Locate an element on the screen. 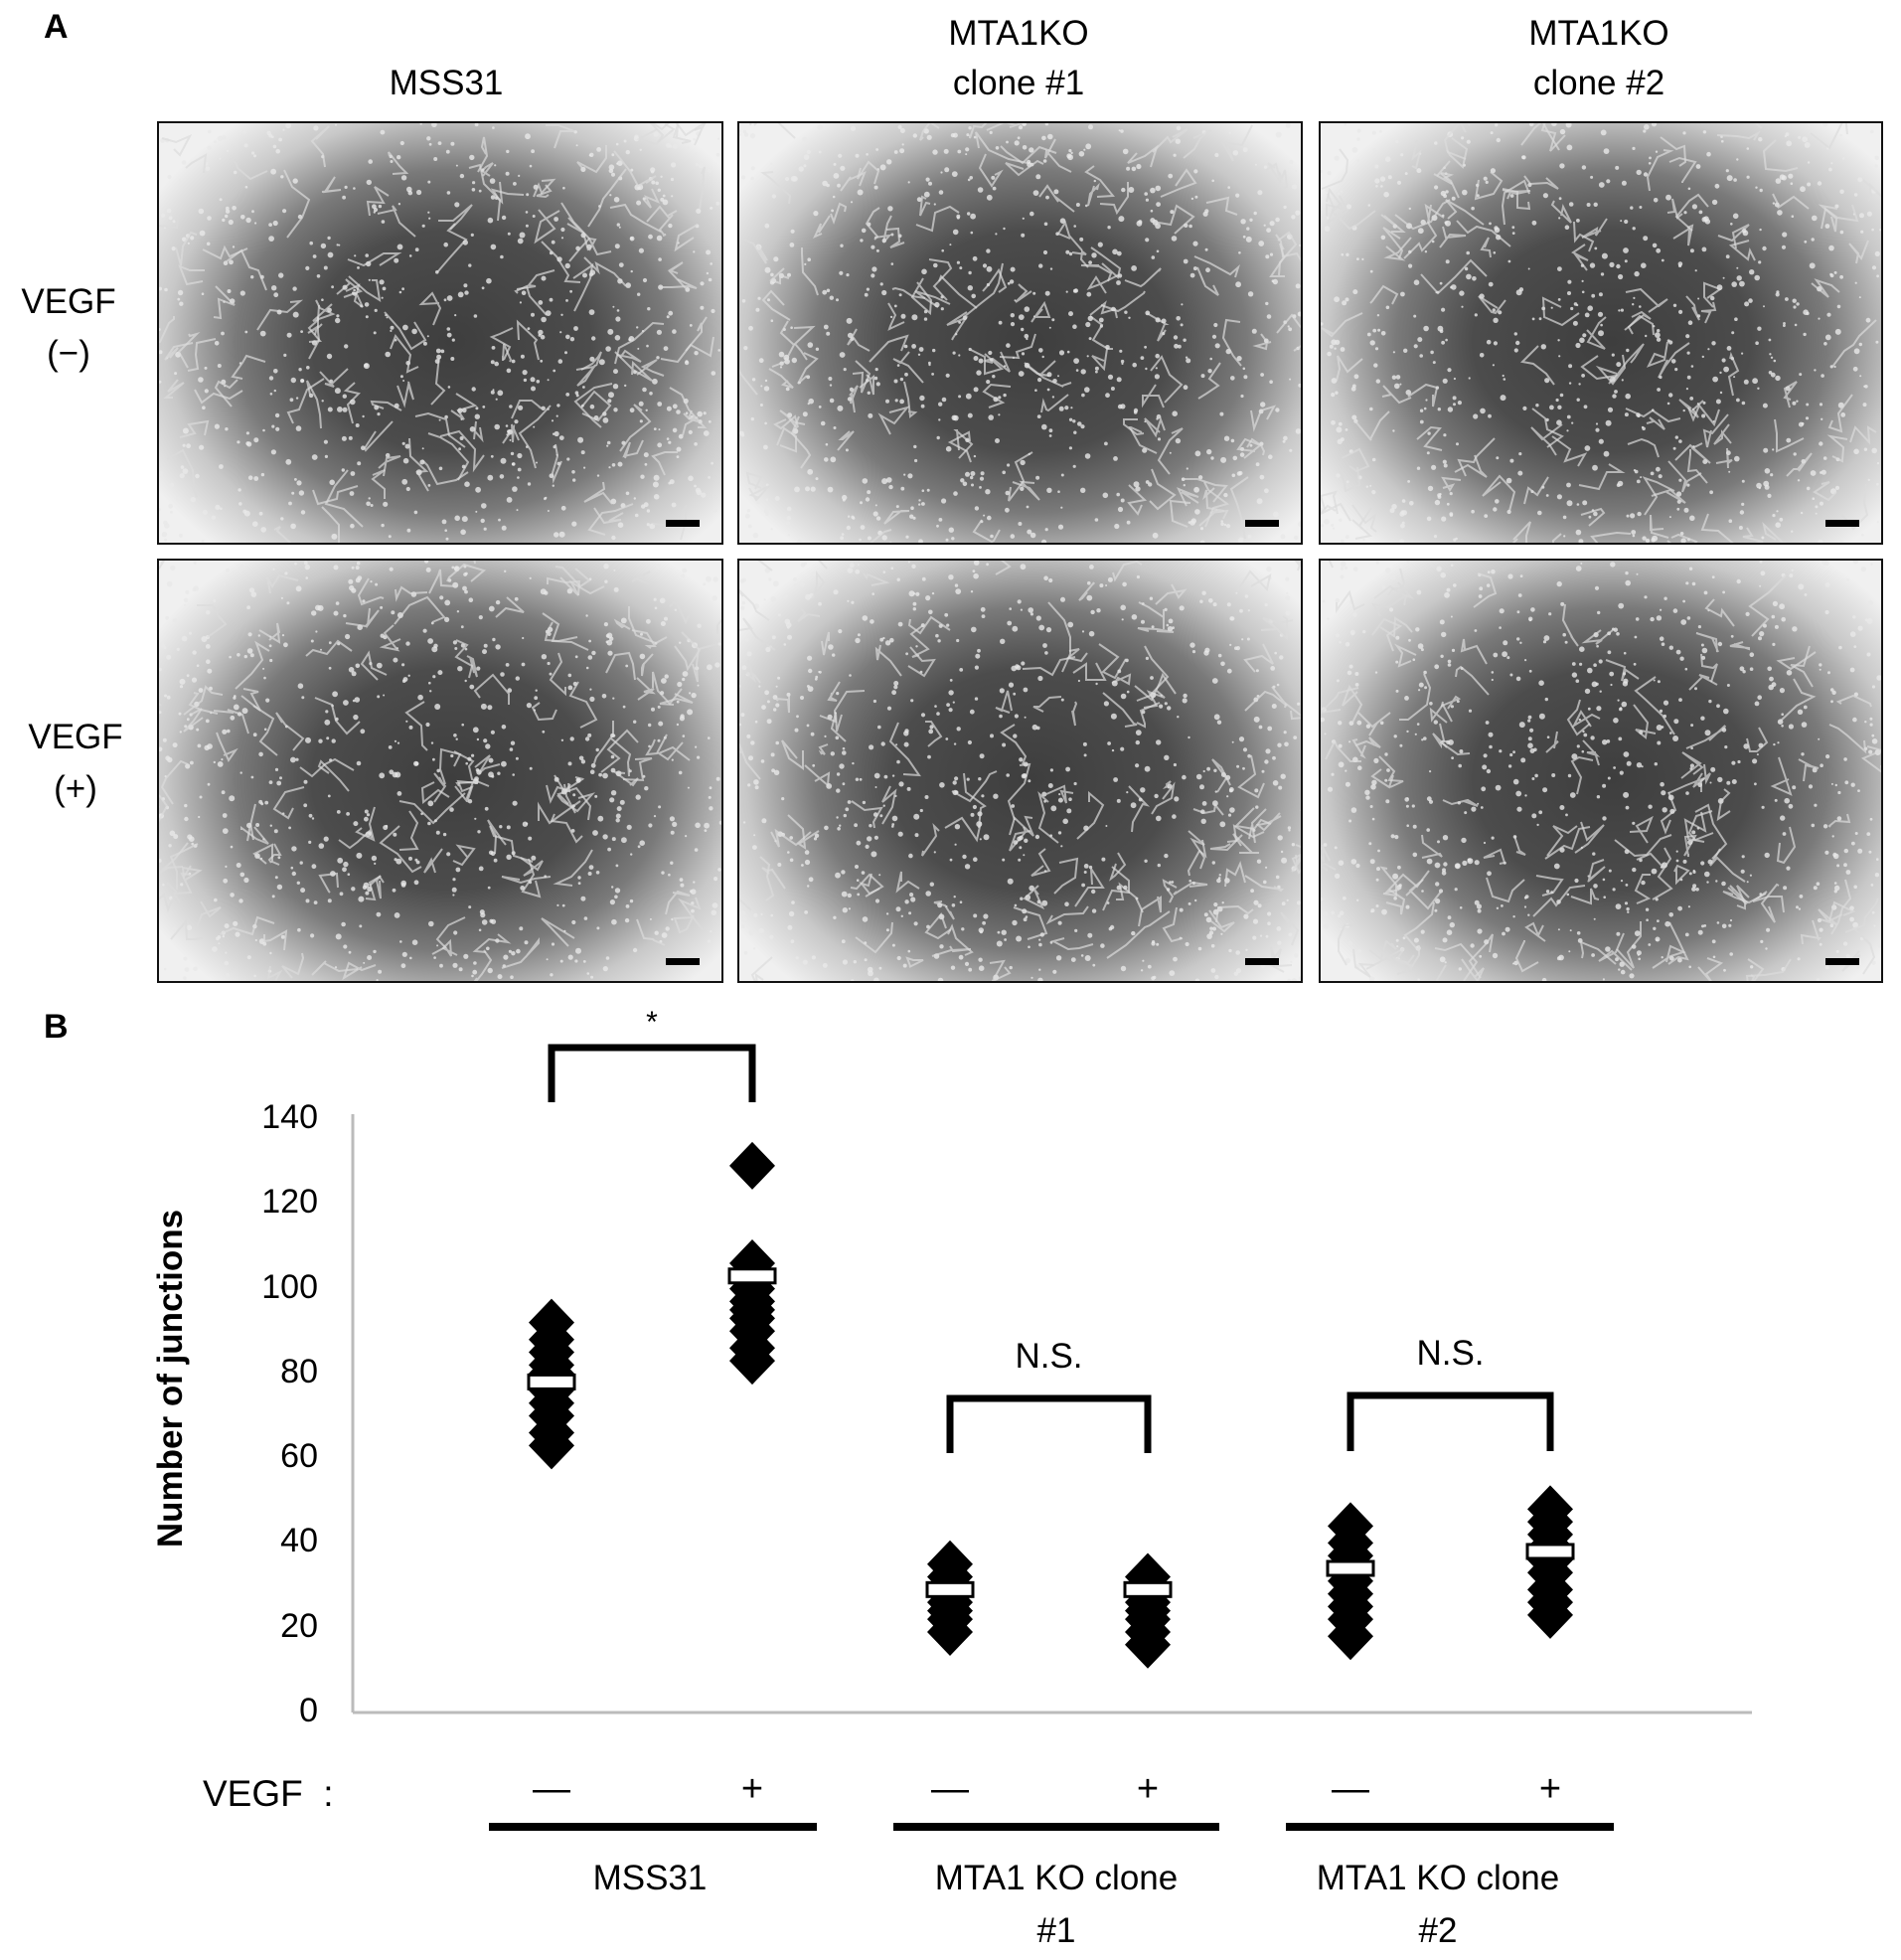 This screenshot has width=1901, height=1960. micrograph-ko2-vegf-neg is located at coordinates (1601, 333).